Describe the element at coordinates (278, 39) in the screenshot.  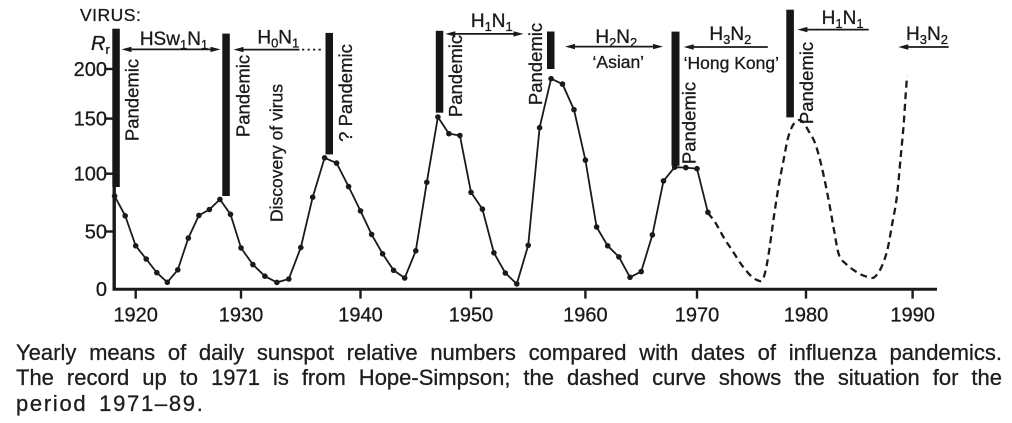
I see `svg-text: H0N1` at that location.